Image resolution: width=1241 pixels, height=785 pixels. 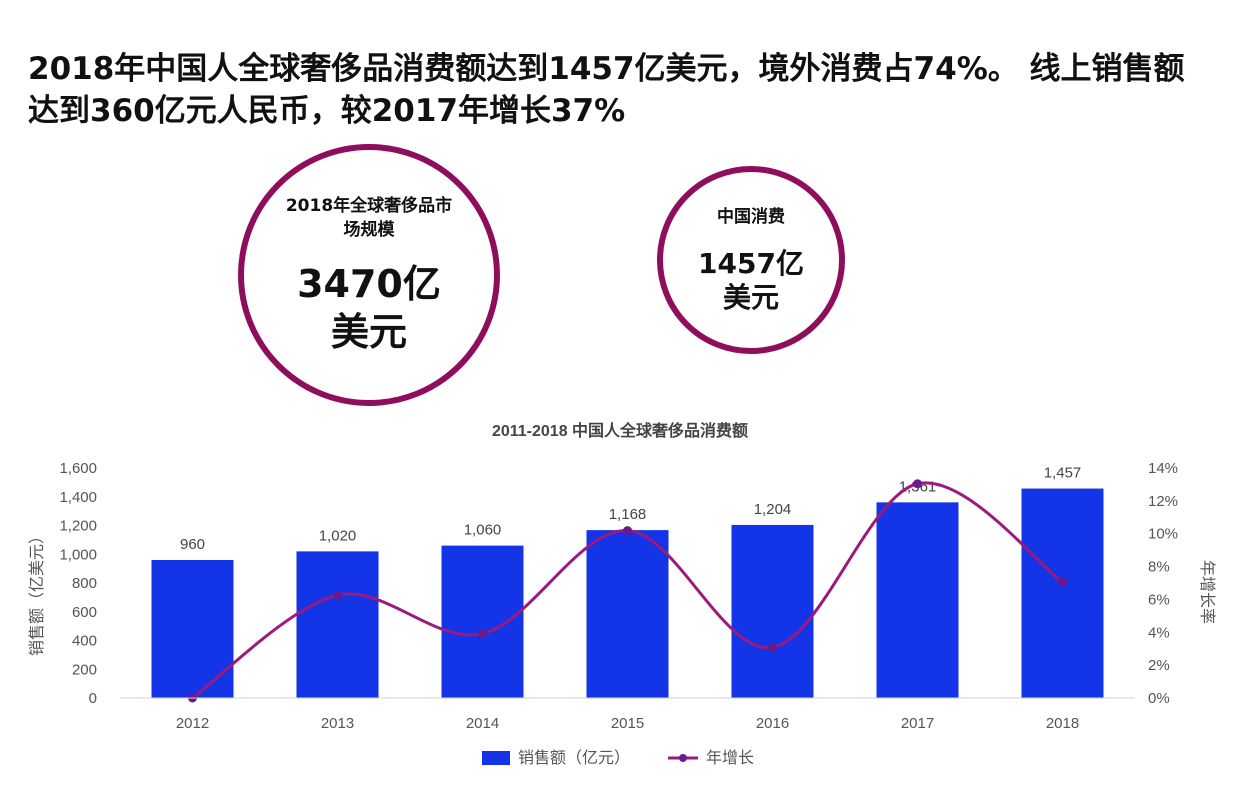 I want to click on legend-marker-growth, so click(x=683, y=758).